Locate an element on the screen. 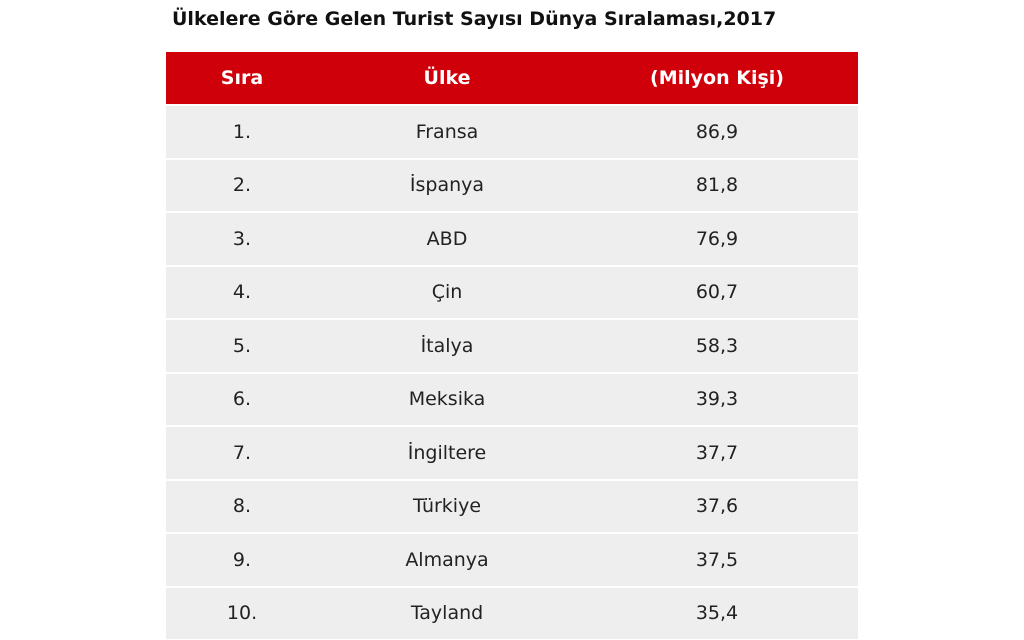 This screenshot has width=1024, height=640. table-cell: Türkiye is located at coordinates (447, 505).